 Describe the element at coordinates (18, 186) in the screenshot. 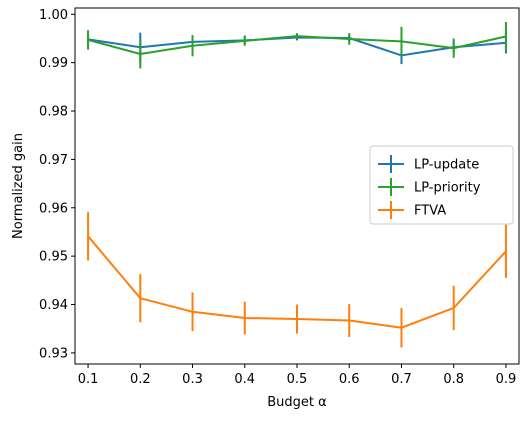

I see `y-axis-title: Normalized gain` at that location.